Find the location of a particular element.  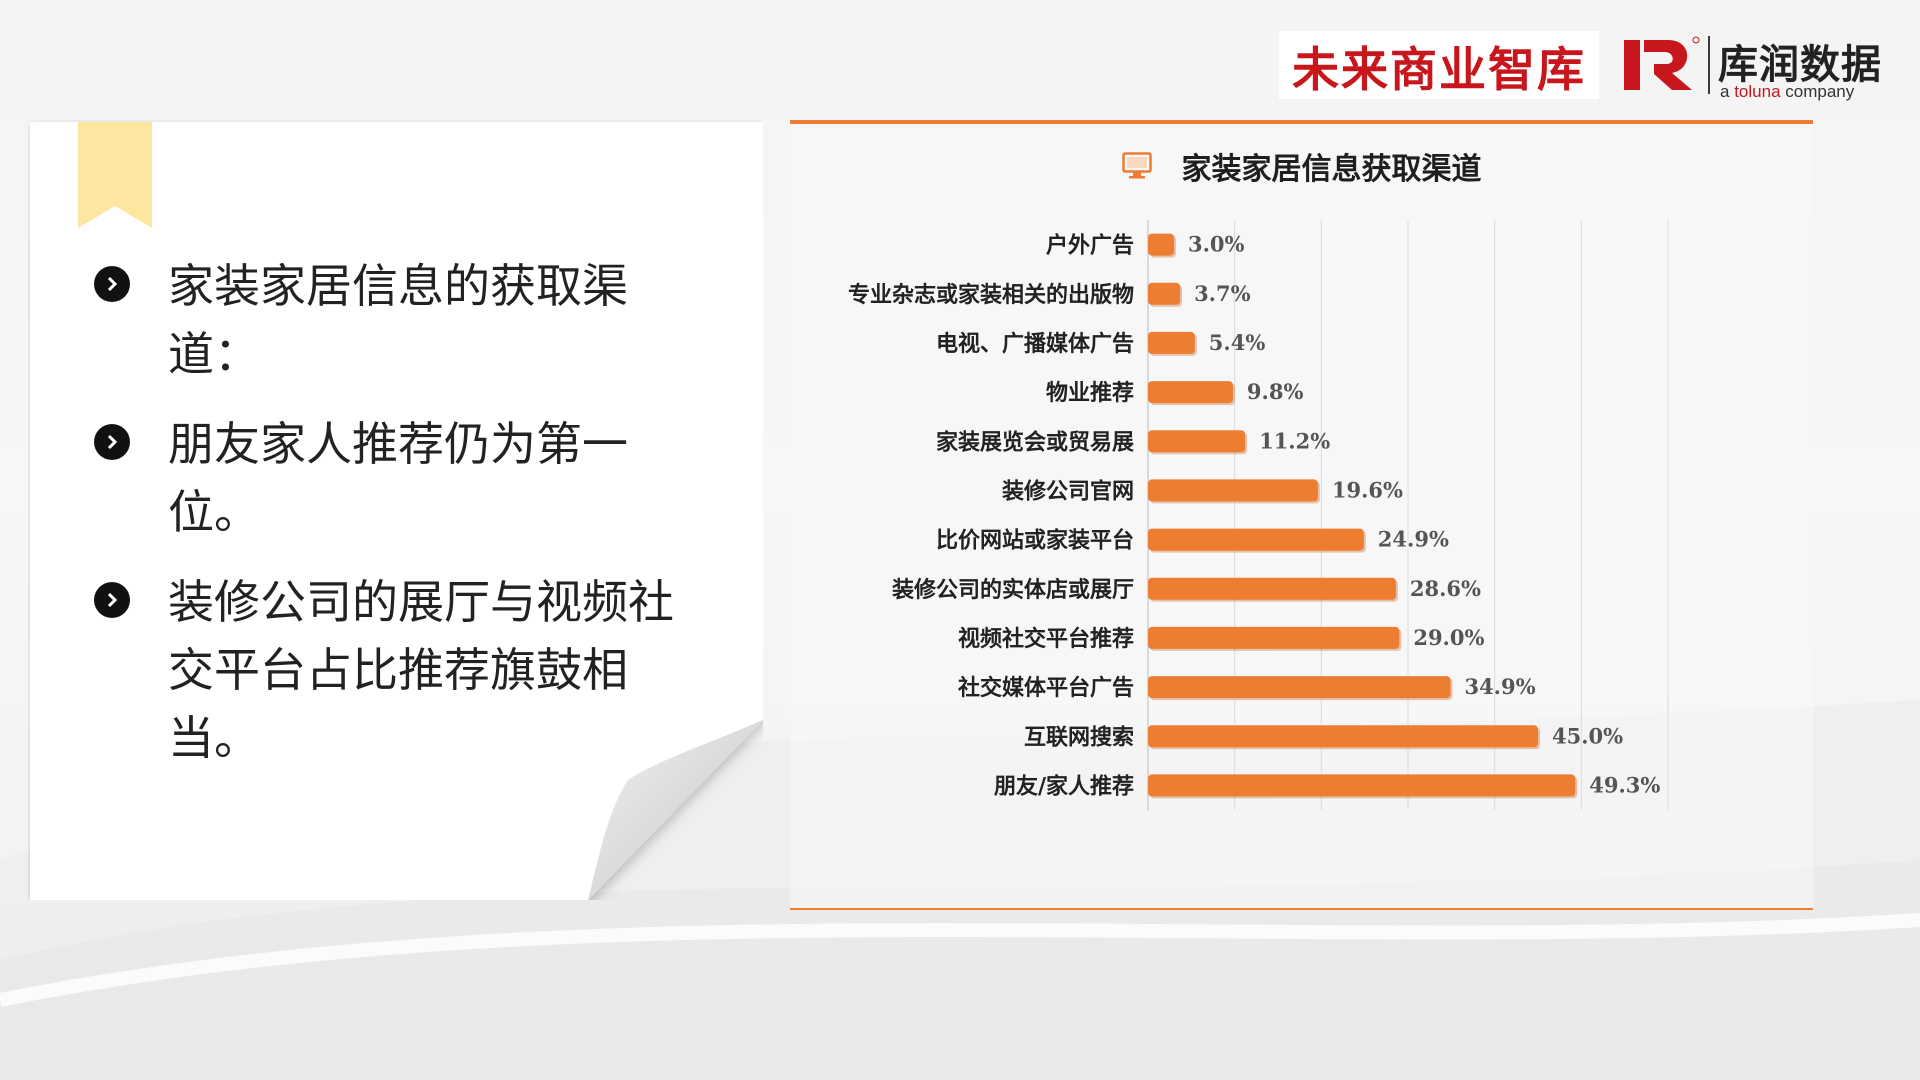

category-label: 装修公司官网 is located at coordinates (1068, 491).